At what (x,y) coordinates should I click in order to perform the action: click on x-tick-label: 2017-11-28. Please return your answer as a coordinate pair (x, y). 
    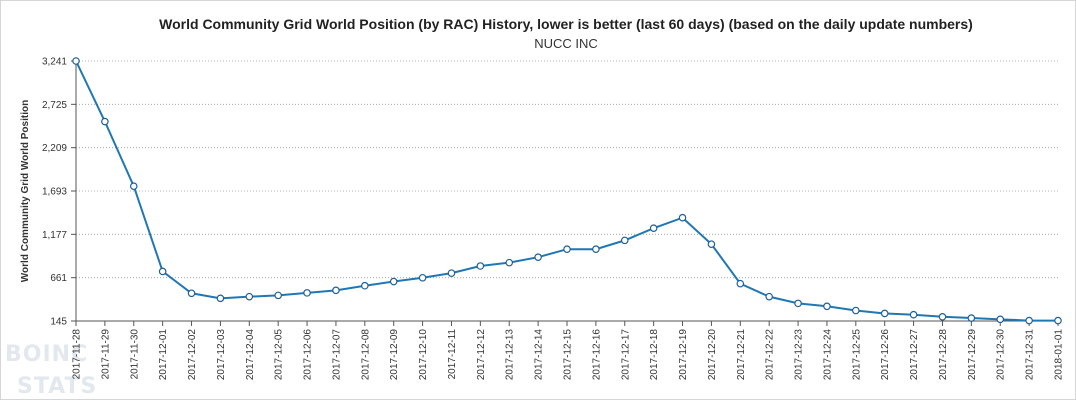
    Looking at the image, I should click on (77, 354).